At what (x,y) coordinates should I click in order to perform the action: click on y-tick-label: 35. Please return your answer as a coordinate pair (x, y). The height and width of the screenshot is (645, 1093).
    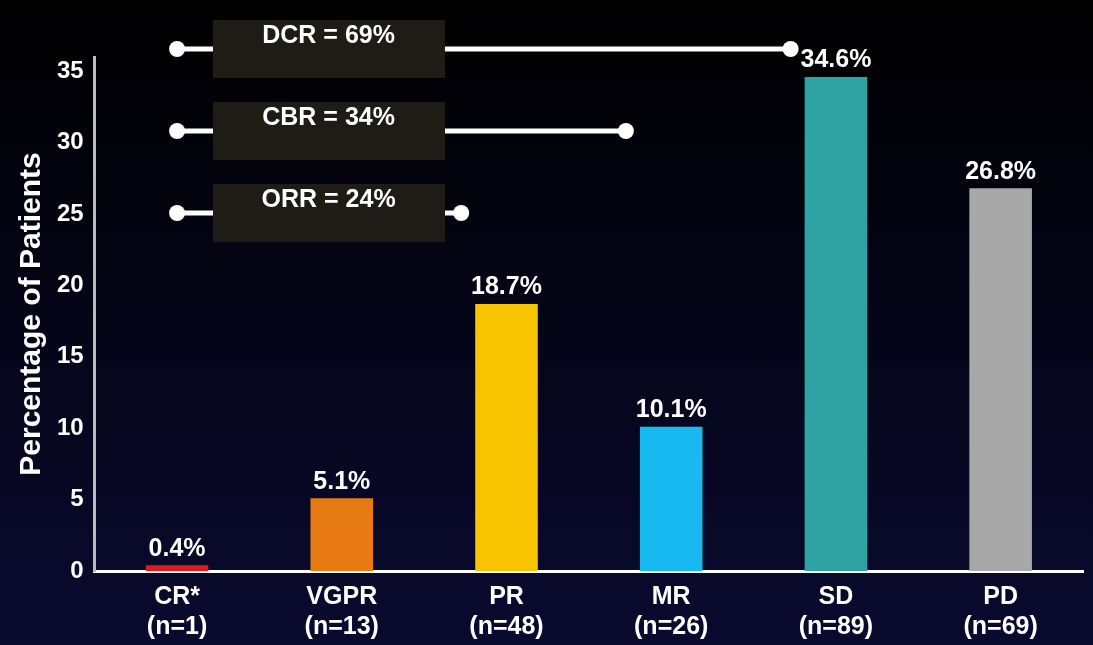
    Looking at the image, I should click on (70, 69).